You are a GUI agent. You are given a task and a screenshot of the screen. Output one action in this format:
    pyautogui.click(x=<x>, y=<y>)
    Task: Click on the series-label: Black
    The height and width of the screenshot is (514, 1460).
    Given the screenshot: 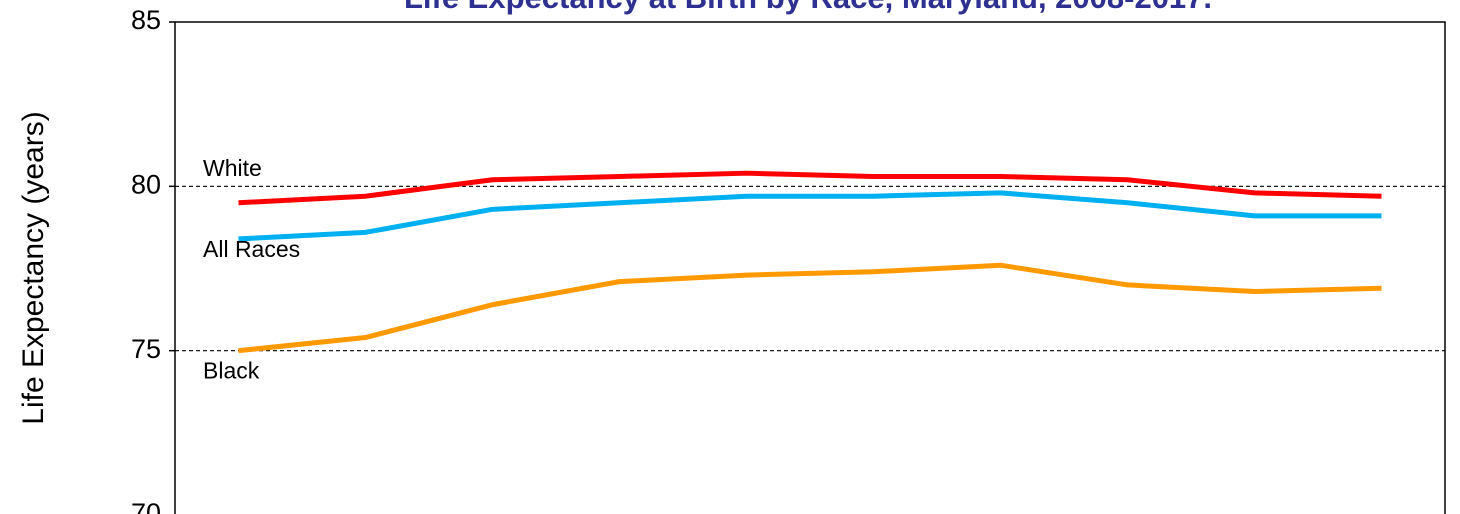 What is the action you would take?
    pyautogui.click(x=231, y=371)
    